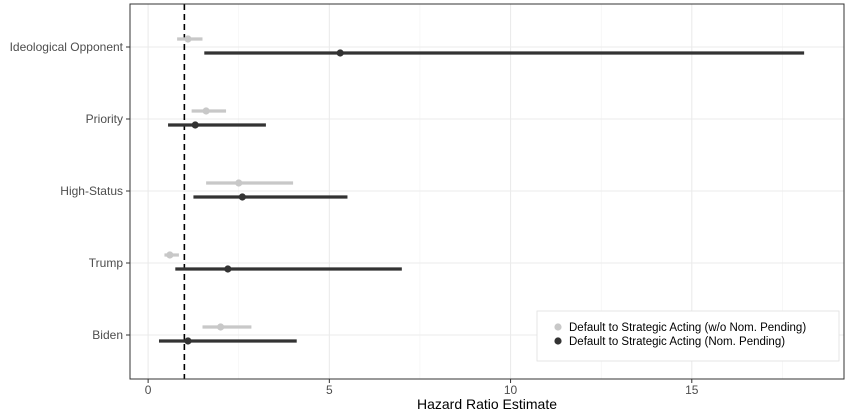  Describe the element at coordinates (106, 263) in the screenshot. I see `y-tick-label: Trump` at that location.